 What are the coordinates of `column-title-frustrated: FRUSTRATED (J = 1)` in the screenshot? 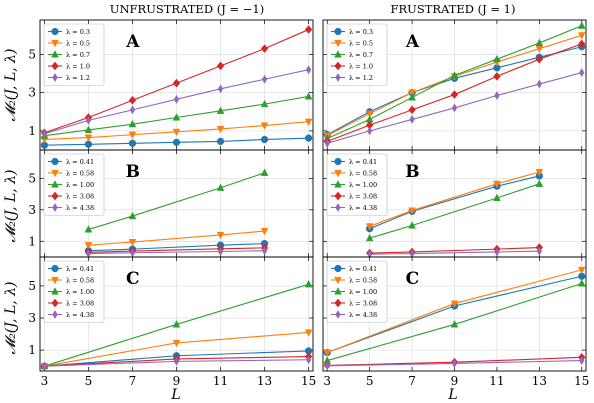 It's located at (452, 9).